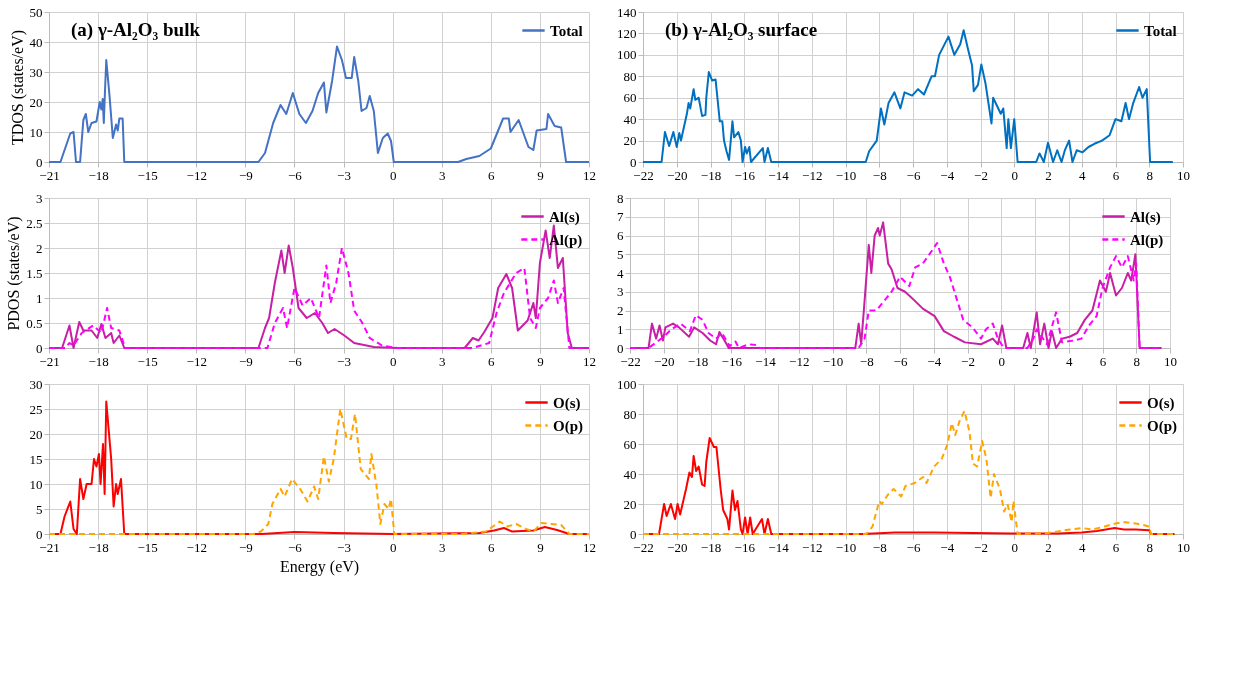 The image size is (1259, 690). I want to click on y-tick-label: 6, so click(620, 235).